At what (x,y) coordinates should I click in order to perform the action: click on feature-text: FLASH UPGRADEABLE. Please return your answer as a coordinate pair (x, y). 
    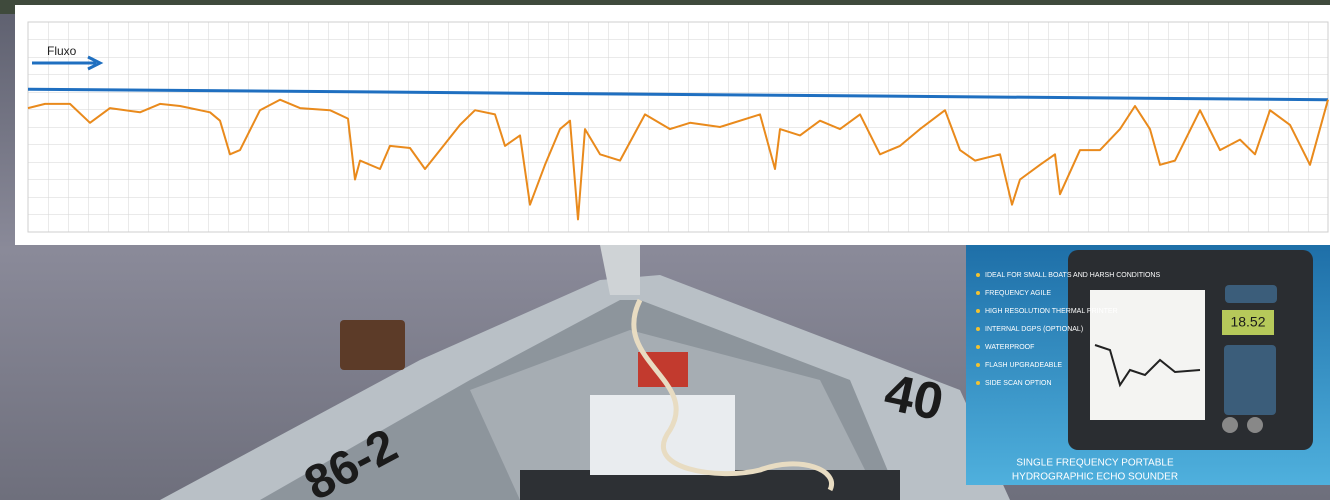
    Looking at the image, I should click on (1023, 365).